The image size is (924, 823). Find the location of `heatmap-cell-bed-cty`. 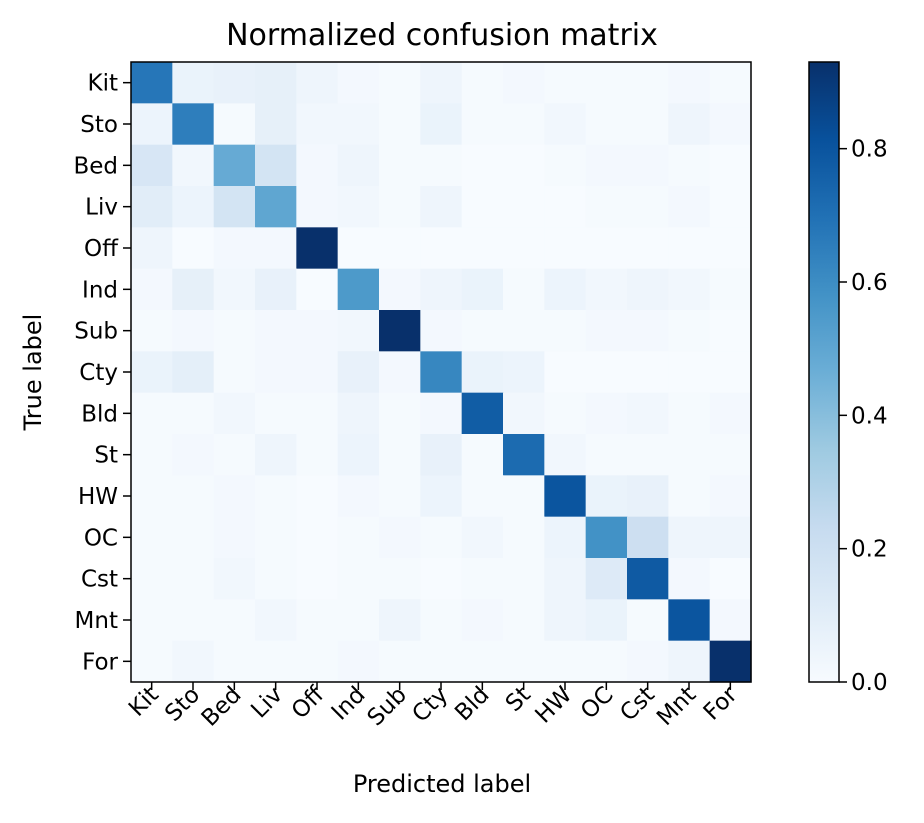

heatmap-cell-bed-cty is located at coordinates (441, 165).